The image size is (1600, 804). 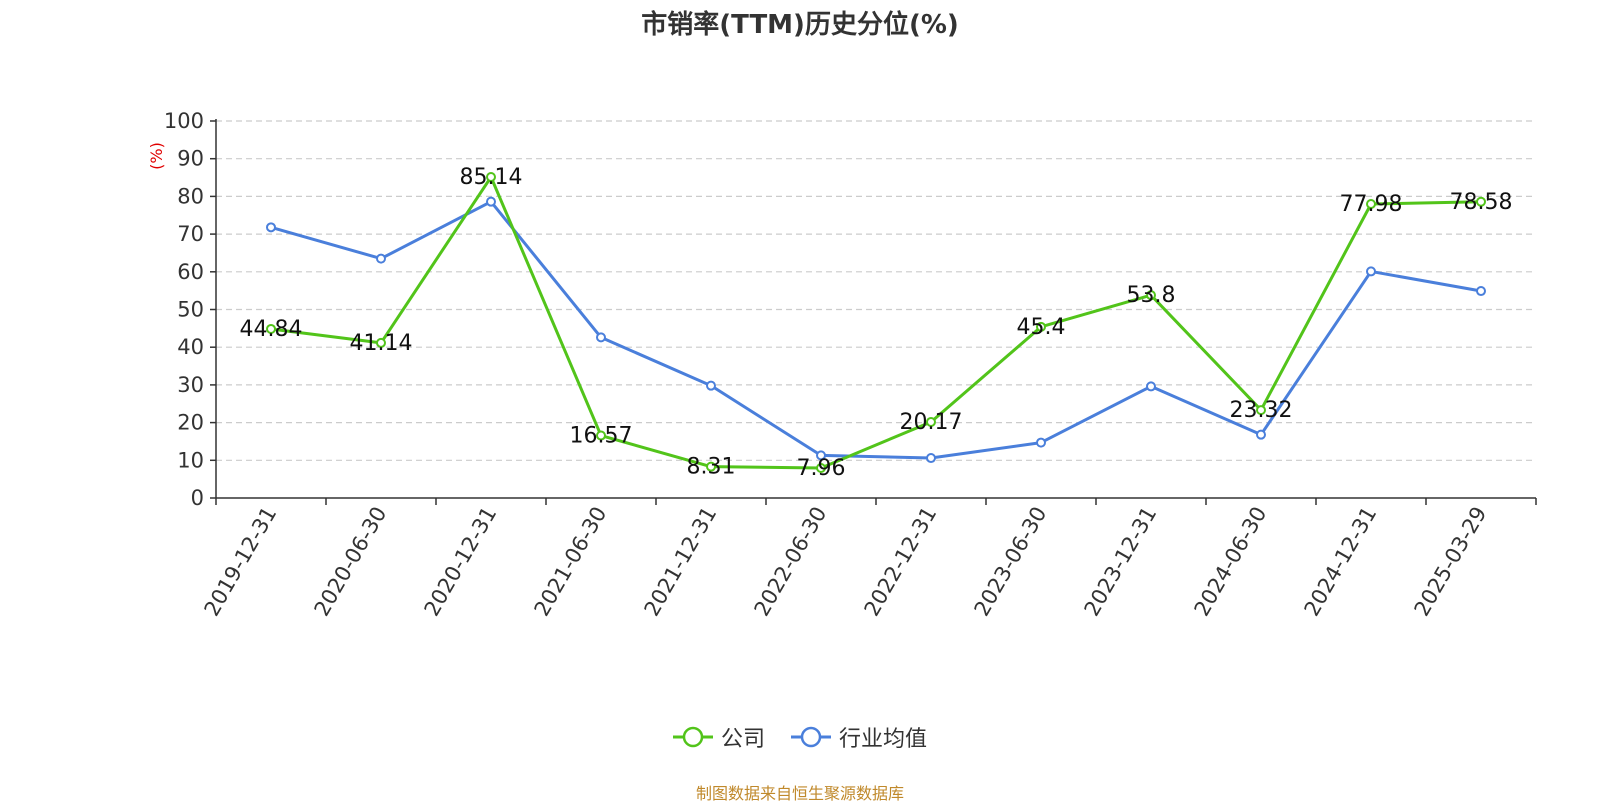 What do you see at coordinates (811, 737) in the screenshot?
I see `legend-industry-marker-icon` at bounding box center [811, 737].